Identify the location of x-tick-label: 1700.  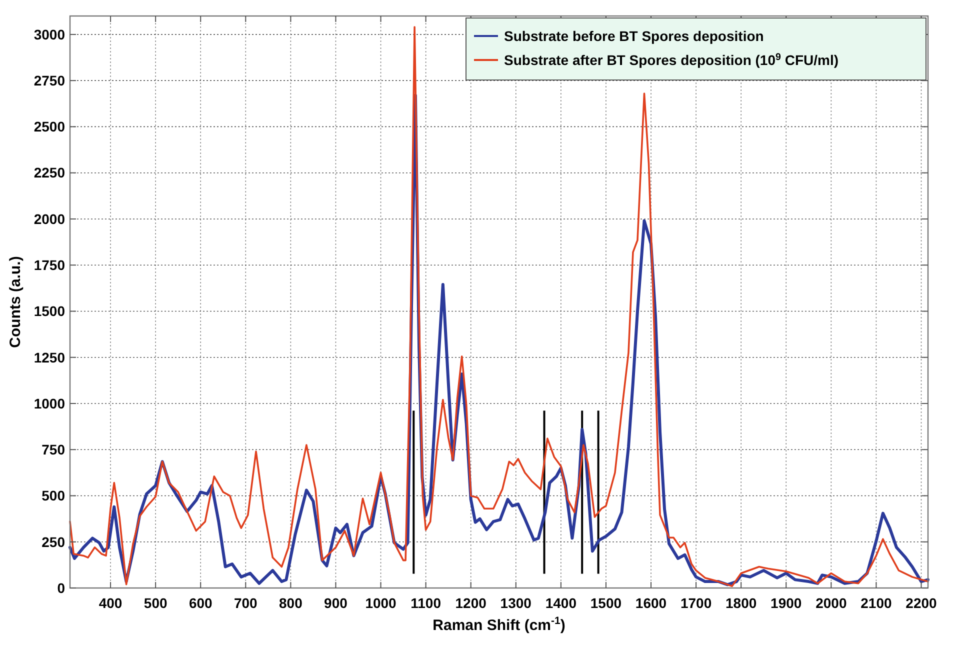
(696, 603).